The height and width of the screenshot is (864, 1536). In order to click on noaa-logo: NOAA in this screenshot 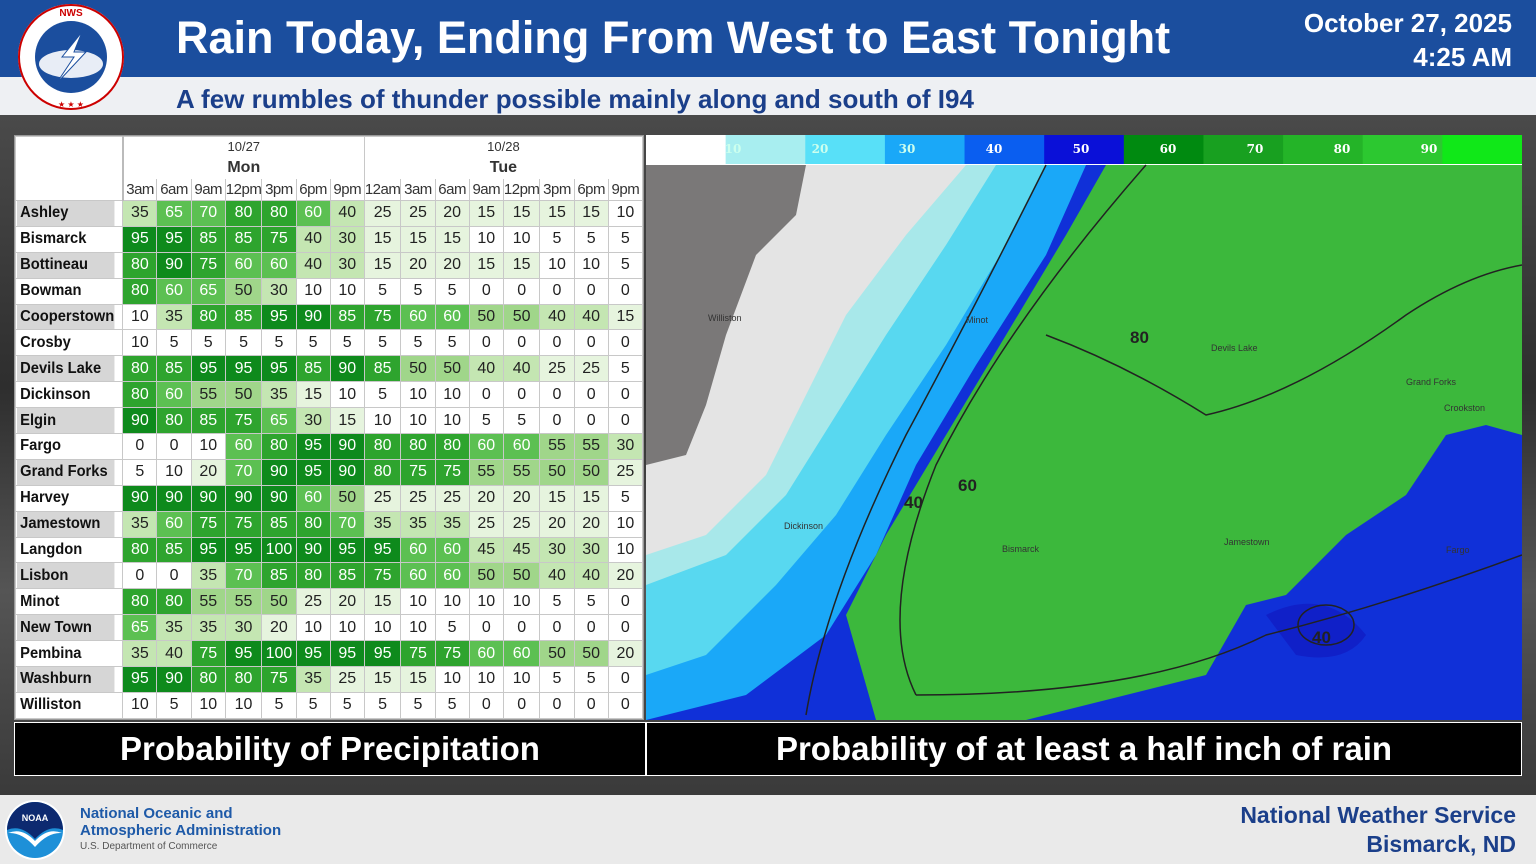, I will do `click(35, 830)`.